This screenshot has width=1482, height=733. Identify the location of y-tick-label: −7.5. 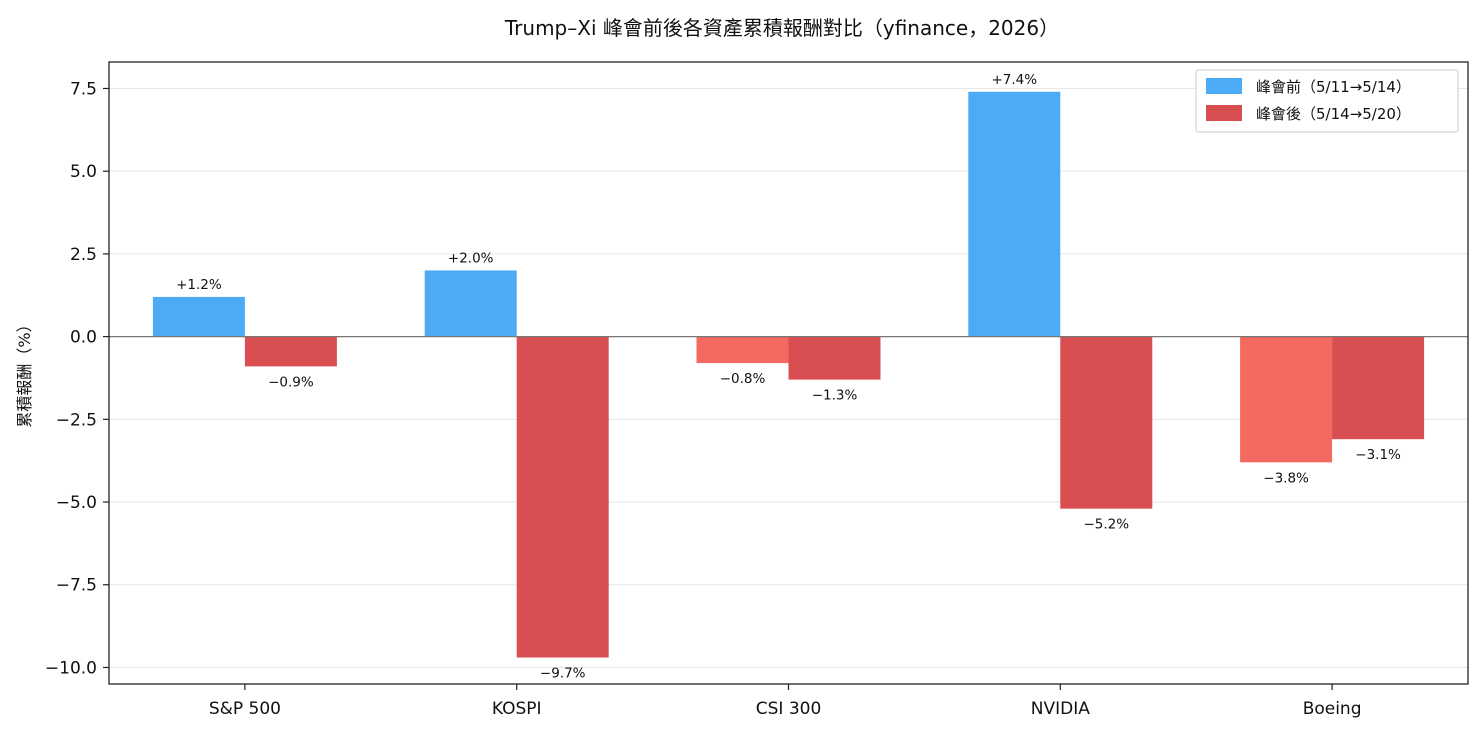
(76, 586).